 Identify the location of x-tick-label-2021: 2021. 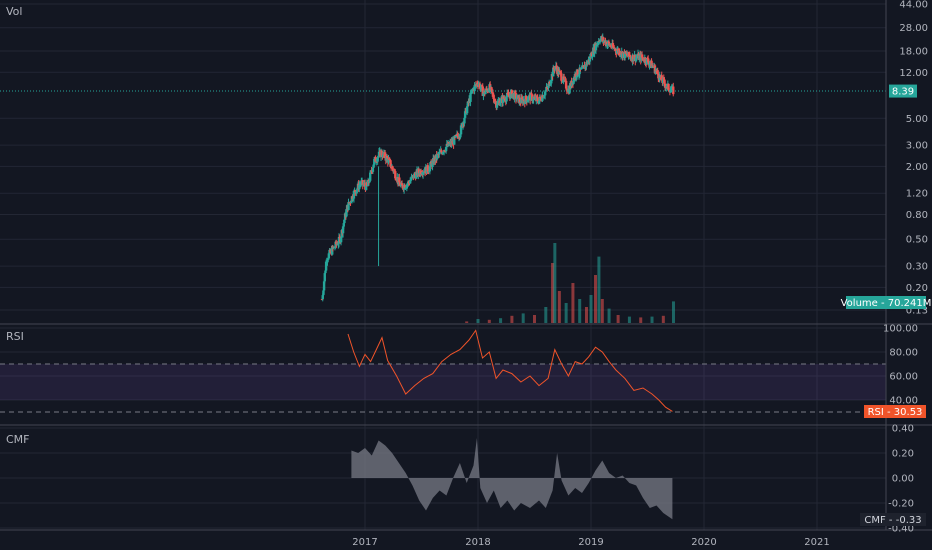
(816, 542).